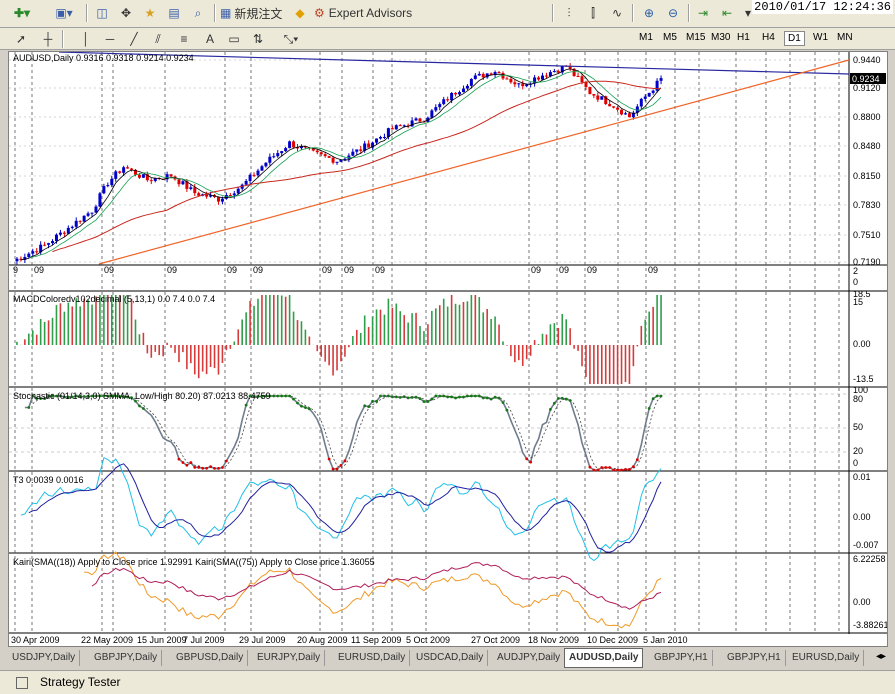 This screenshot has width=895, height=694. I want to click on navigator-button: ★, so click(150, 13).